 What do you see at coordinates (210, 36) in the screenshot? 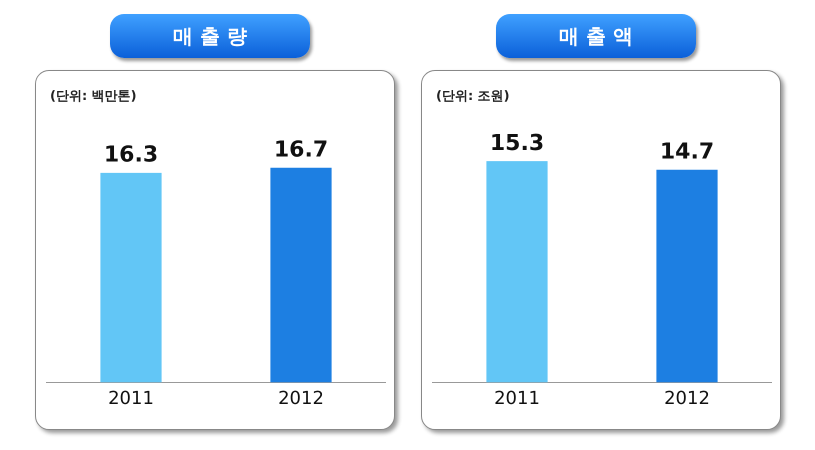
I see `chart-title: 매 출 량` at bounding box center [210, 36].